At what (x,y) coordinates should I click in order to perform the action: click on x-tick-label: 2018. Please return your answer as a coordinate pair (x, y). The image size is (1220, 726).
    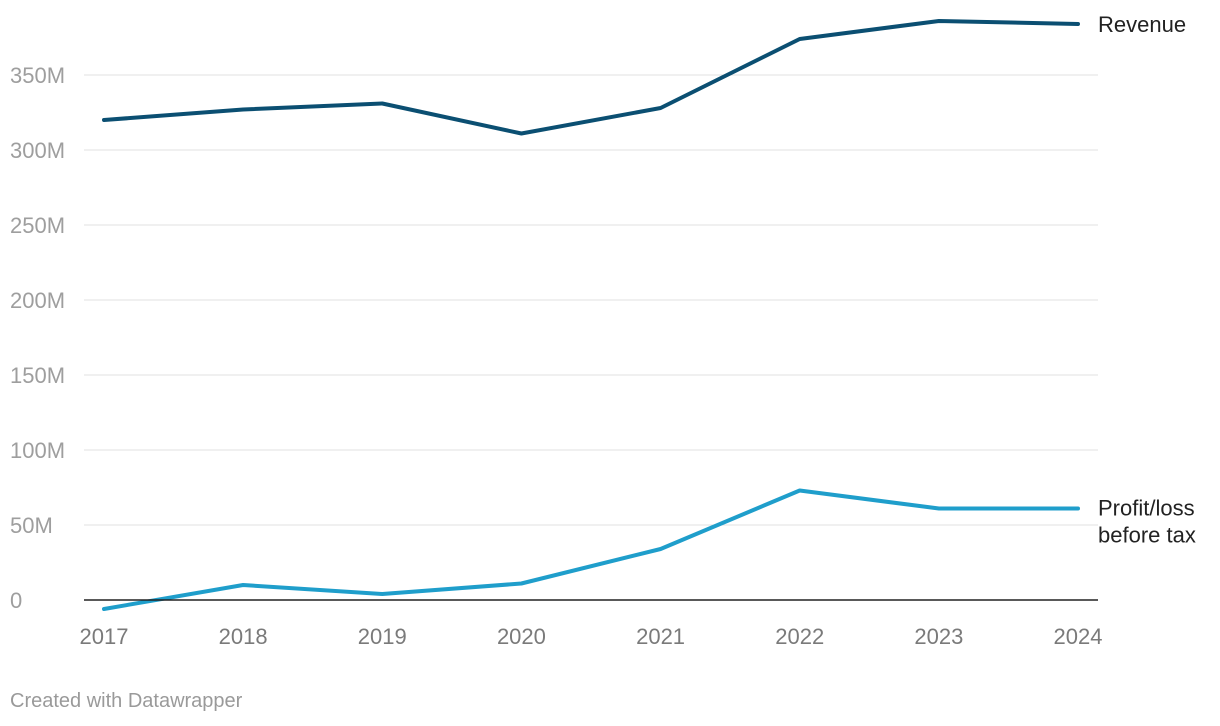
    Looking at the image, I should click on (243, 636).